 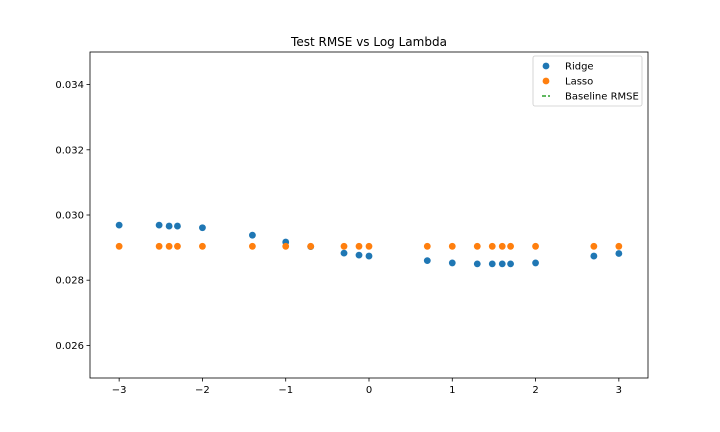 I want to click on x-axis: −3 −2 −1 0 1 2 3, so click(x=367, y=387).